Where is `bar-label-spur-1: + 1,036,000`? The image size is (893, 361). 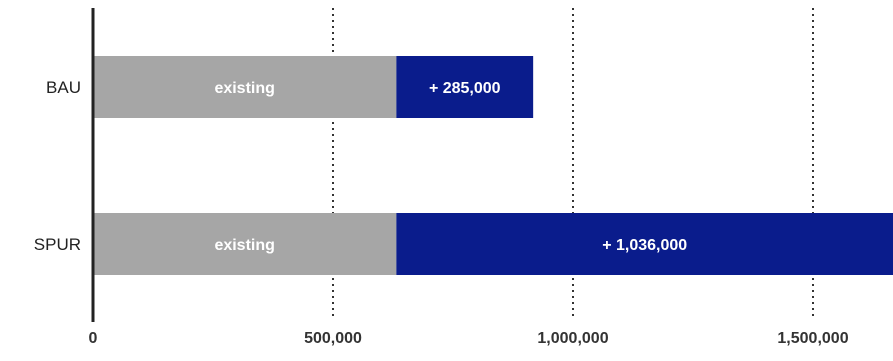 bar-label-spur-1: + 1,036,000 is located at coordinates (644, 245).